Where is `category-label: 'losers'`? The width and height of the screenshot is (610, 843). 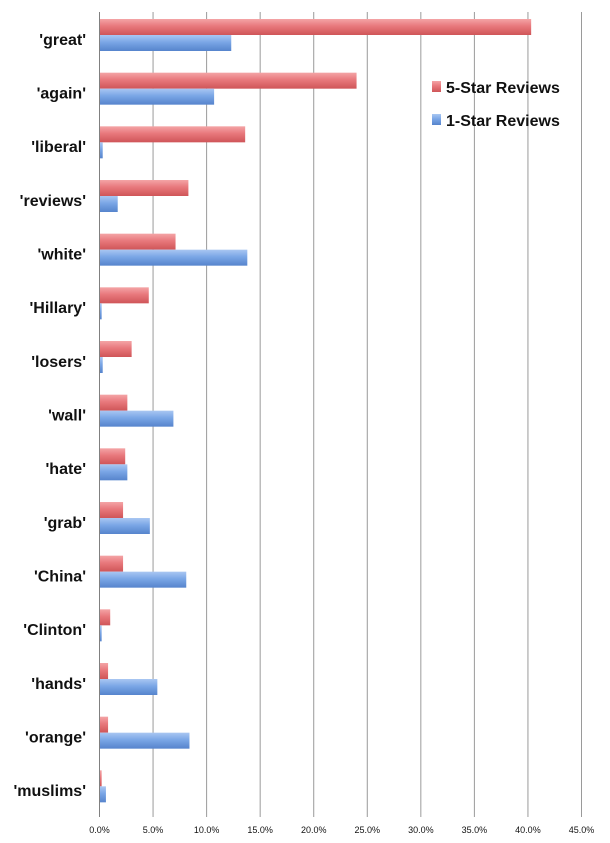 category-label: 'losers' is located at coordinates (58, 362).